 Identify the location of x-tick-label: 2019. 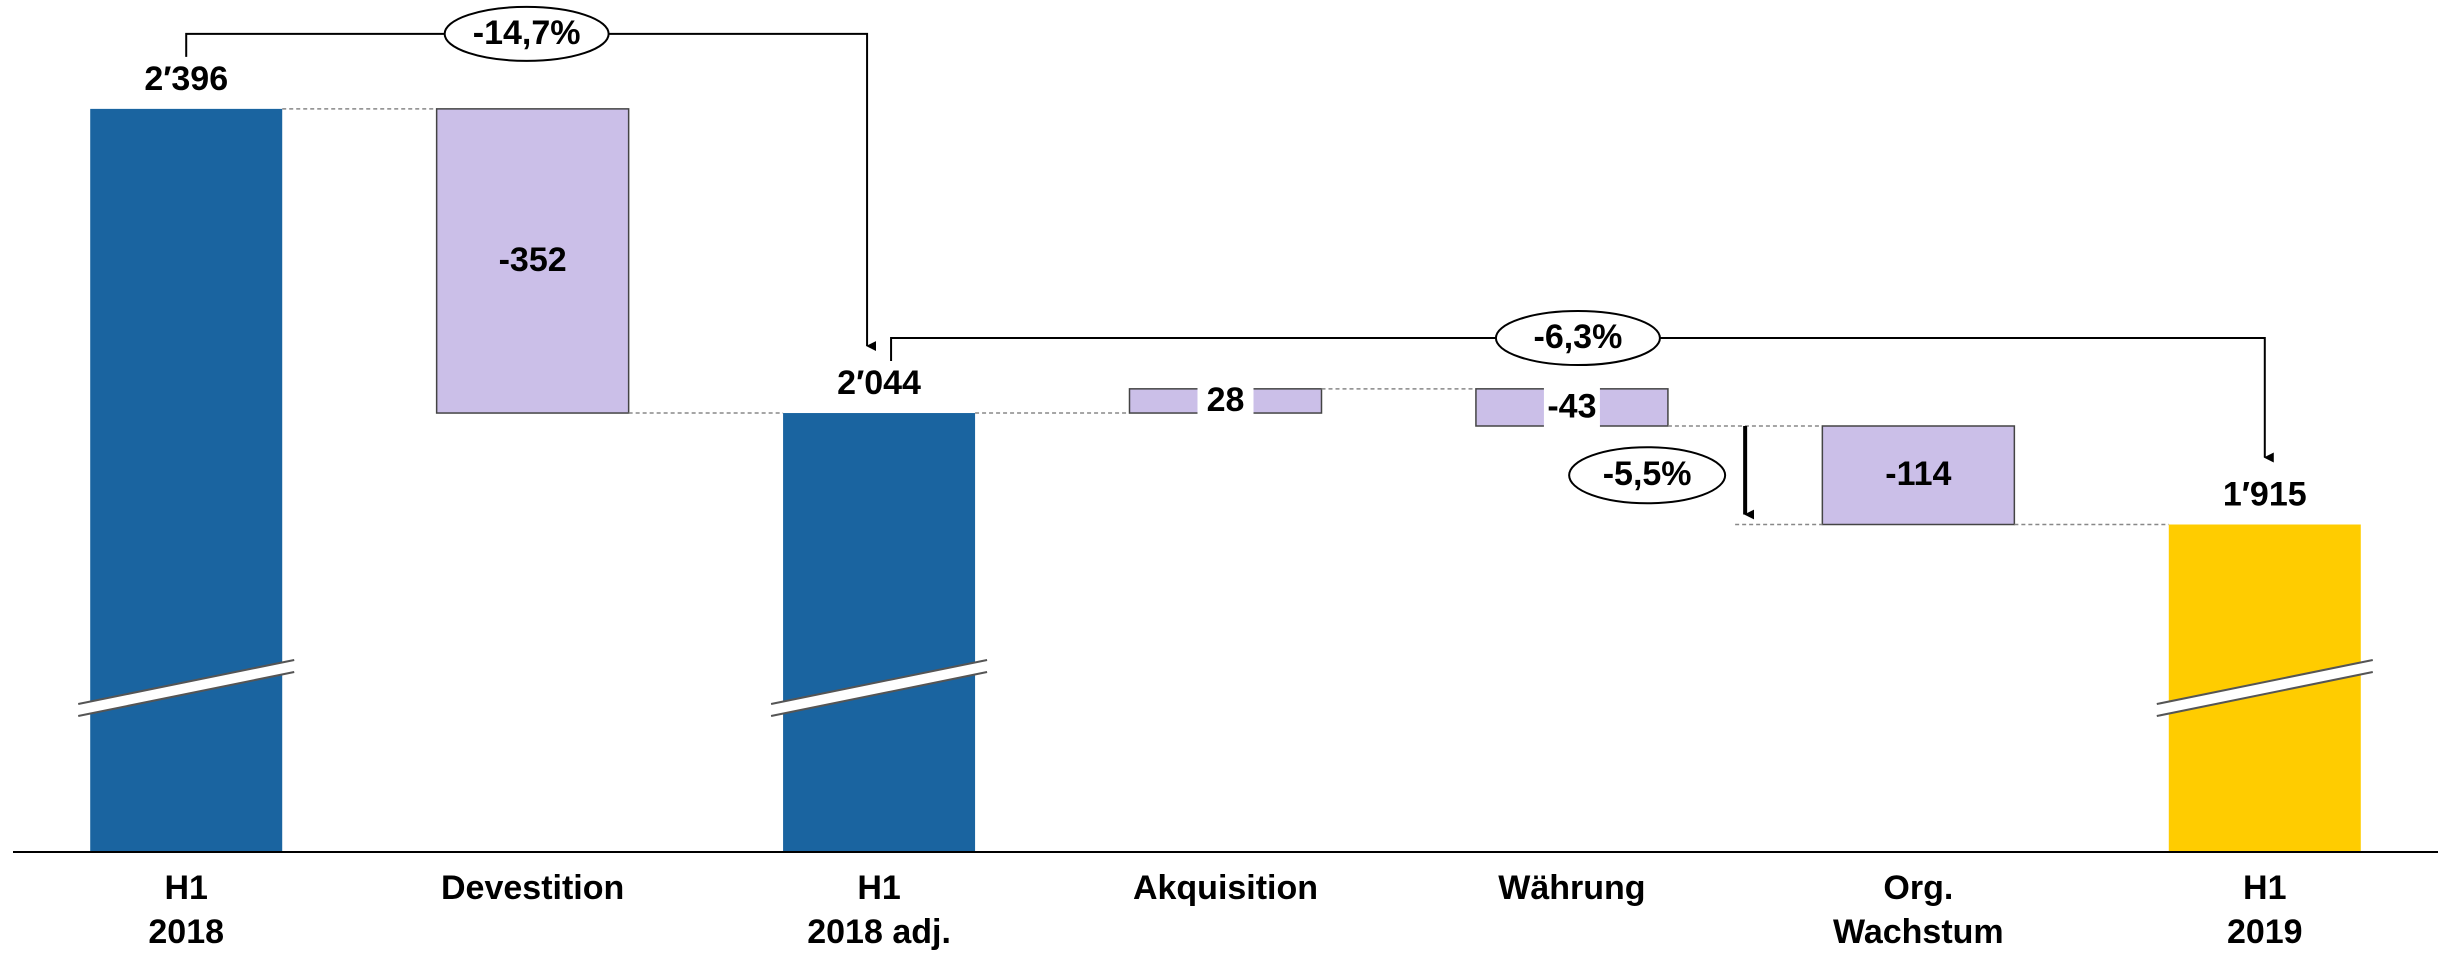
(2265, 932).